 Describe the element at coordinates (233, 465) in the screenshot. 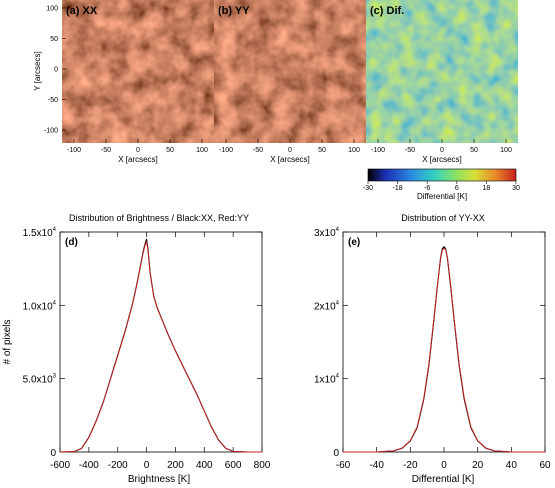

I see `plot-d-xtick-label: 600` at that location.